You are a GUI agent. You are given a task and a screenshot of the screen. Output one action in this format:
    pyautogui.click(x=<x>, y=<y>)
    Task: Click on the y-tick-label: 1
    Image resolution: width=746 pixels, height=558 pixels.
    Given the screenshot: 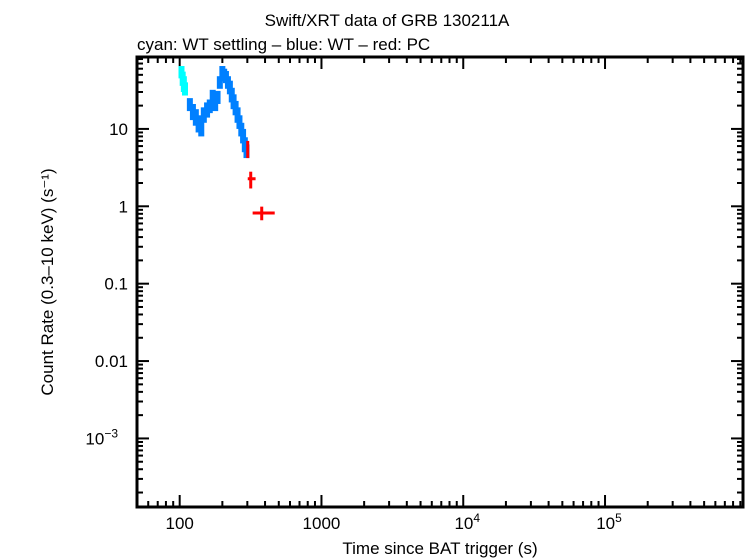 What is the action you would take?
    pyautogui.click(x=123, y=206)
    